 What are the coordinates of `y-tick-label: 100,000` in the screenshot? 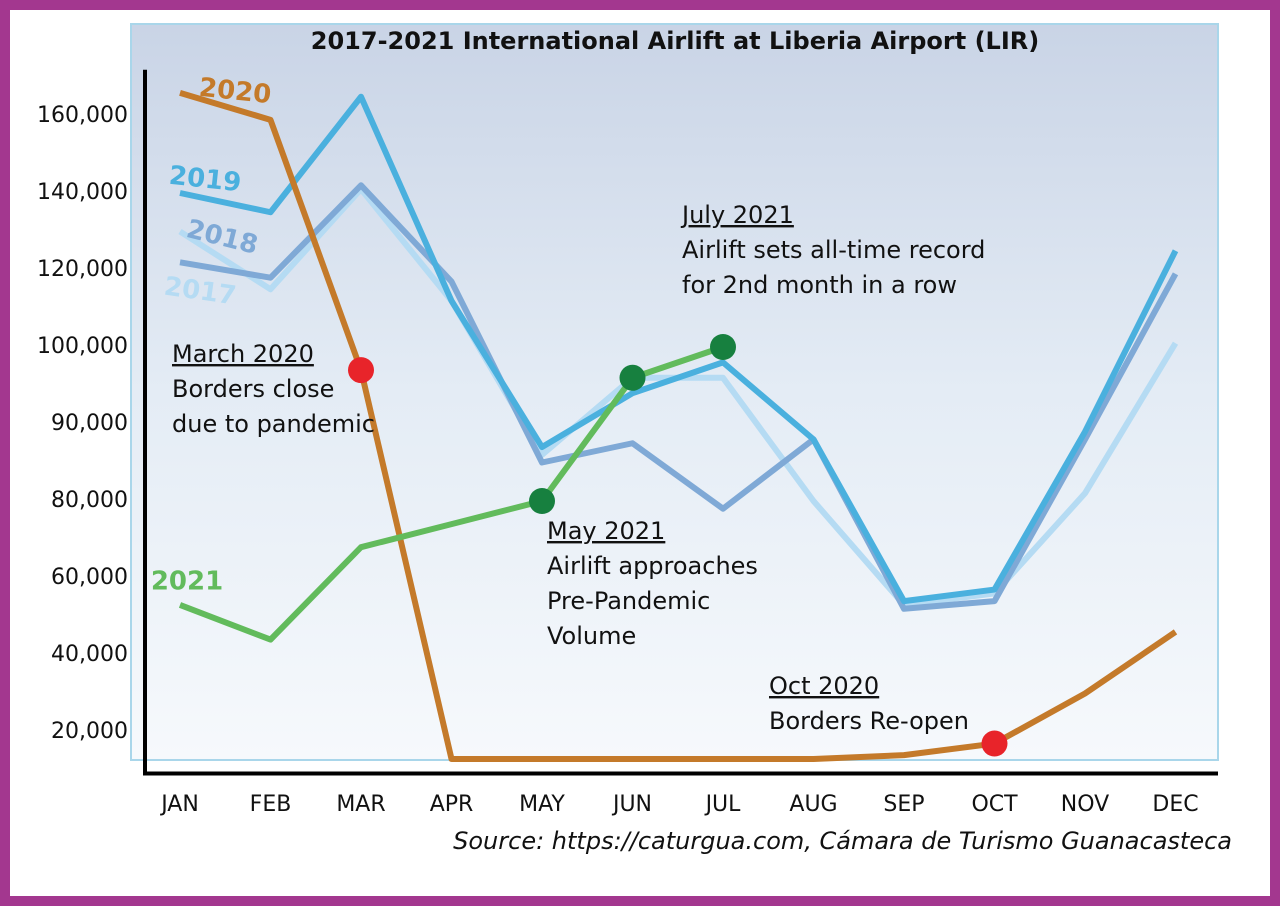 It's located at (82, 346).